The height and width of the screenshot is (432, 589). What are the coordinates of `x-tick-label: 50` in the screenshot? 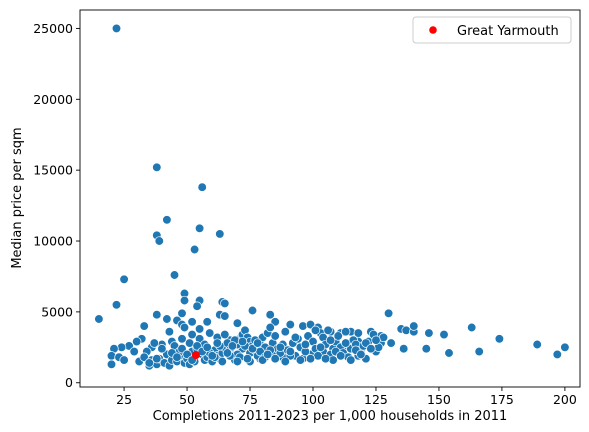 It's located at (187, 399).